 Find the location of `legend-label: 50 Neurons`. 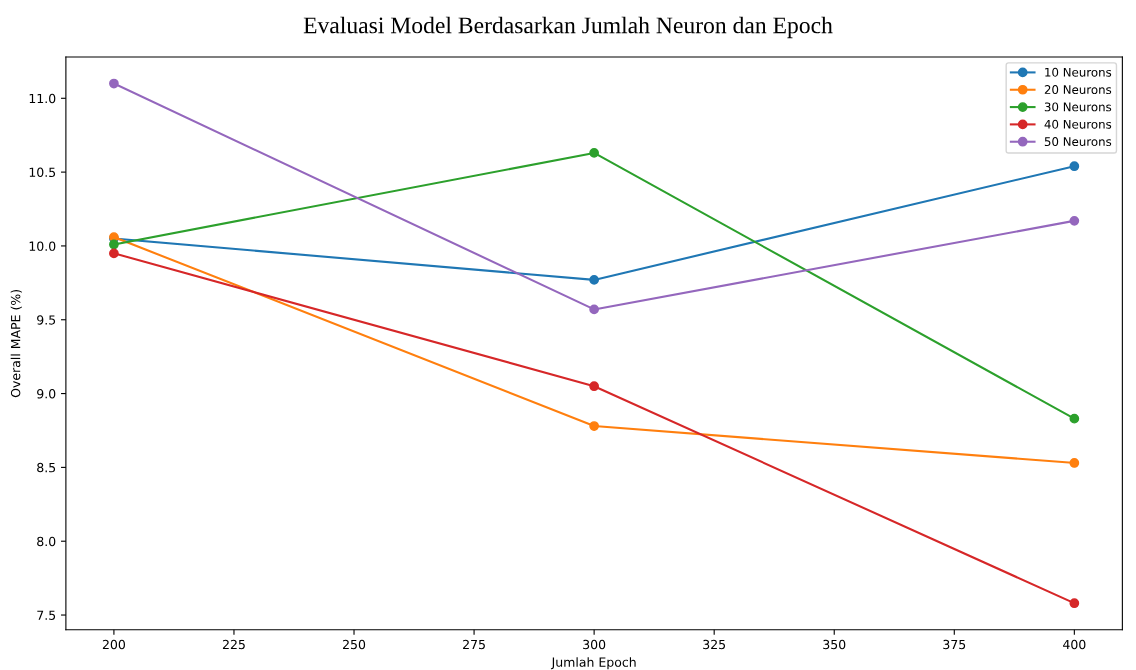

legend-label: 50 Neurons is located at coordinates (1078, 142).